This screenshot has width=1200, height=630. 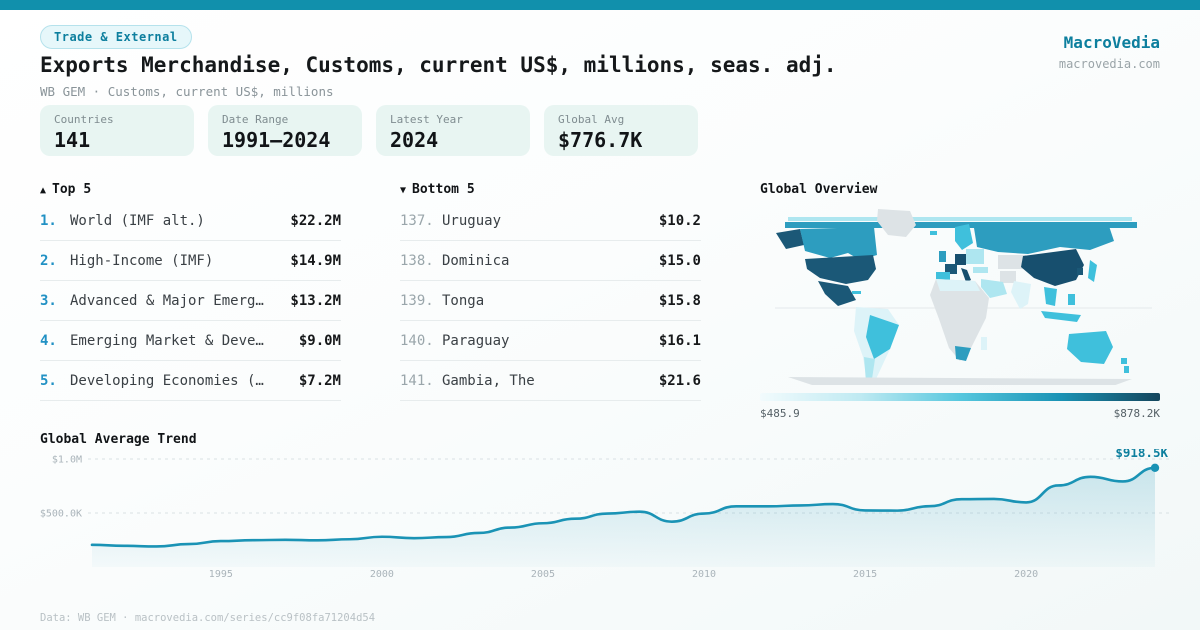 I want to click on map-russia, so click(x=1044, y=238).